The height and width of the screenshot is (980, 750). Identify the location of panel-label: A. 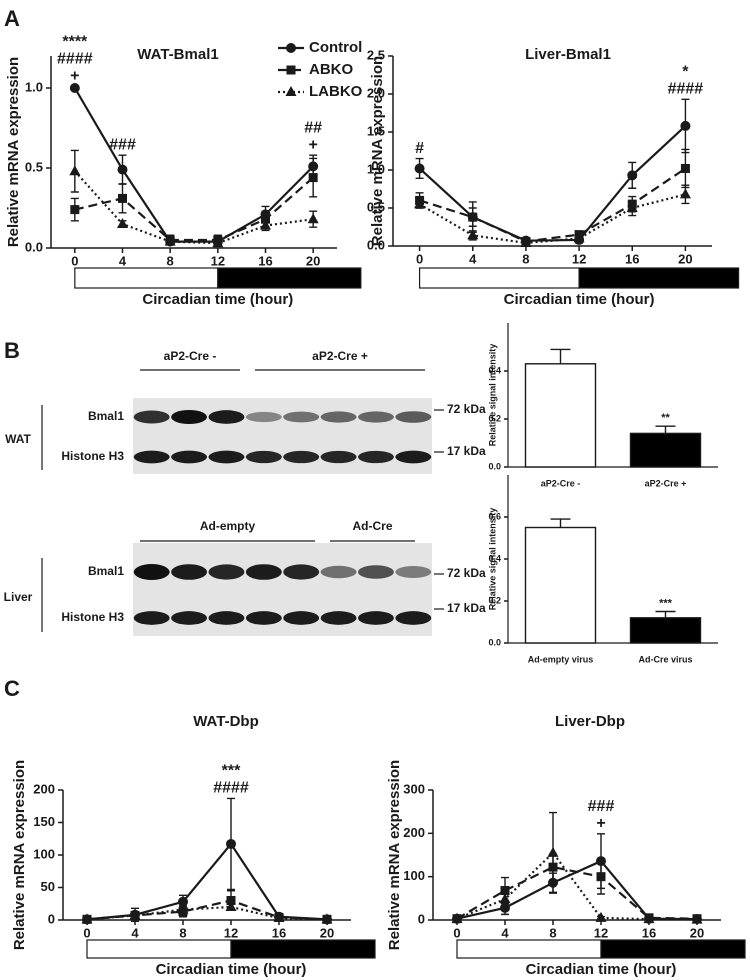
(12, 18).